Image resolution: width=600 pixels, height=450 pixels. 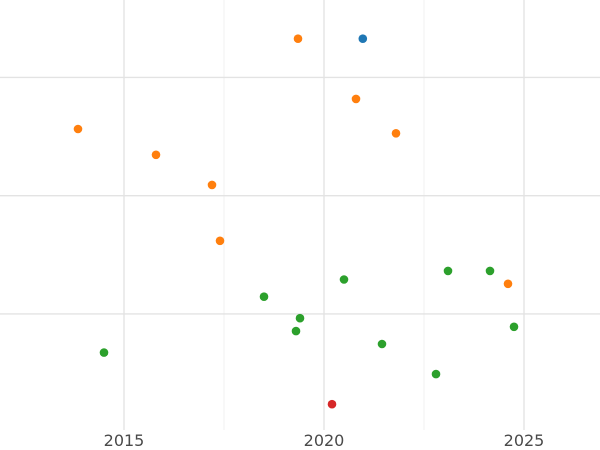 I want to click on x-tick-label: 2020, so click(x=324, y=440).